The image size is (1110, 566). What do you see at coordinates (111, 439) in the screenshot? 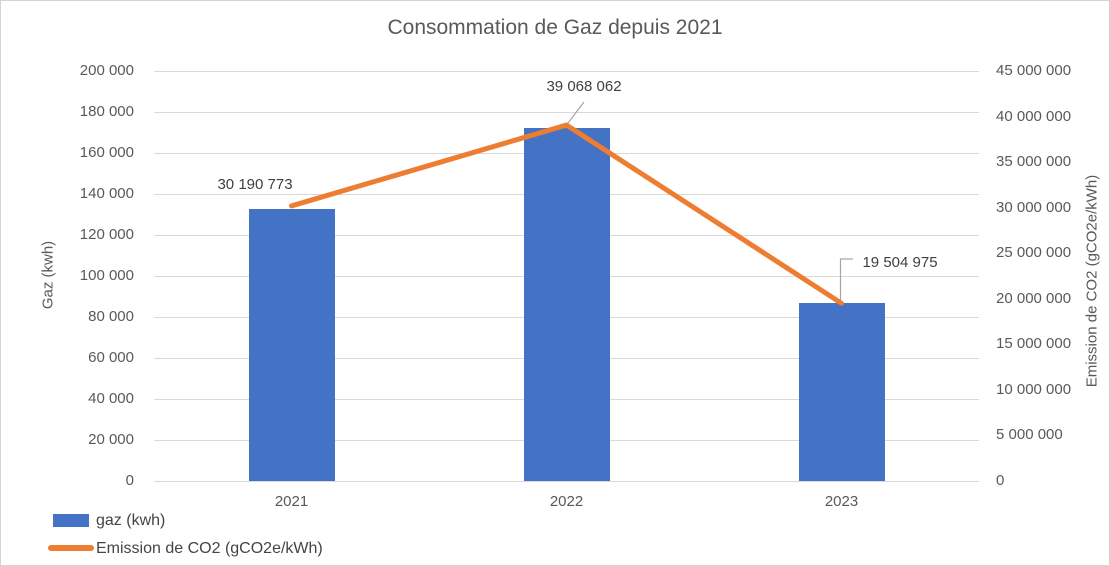
I see `left-axis-tick-label: 20 000` at bounding box center [111, 439].